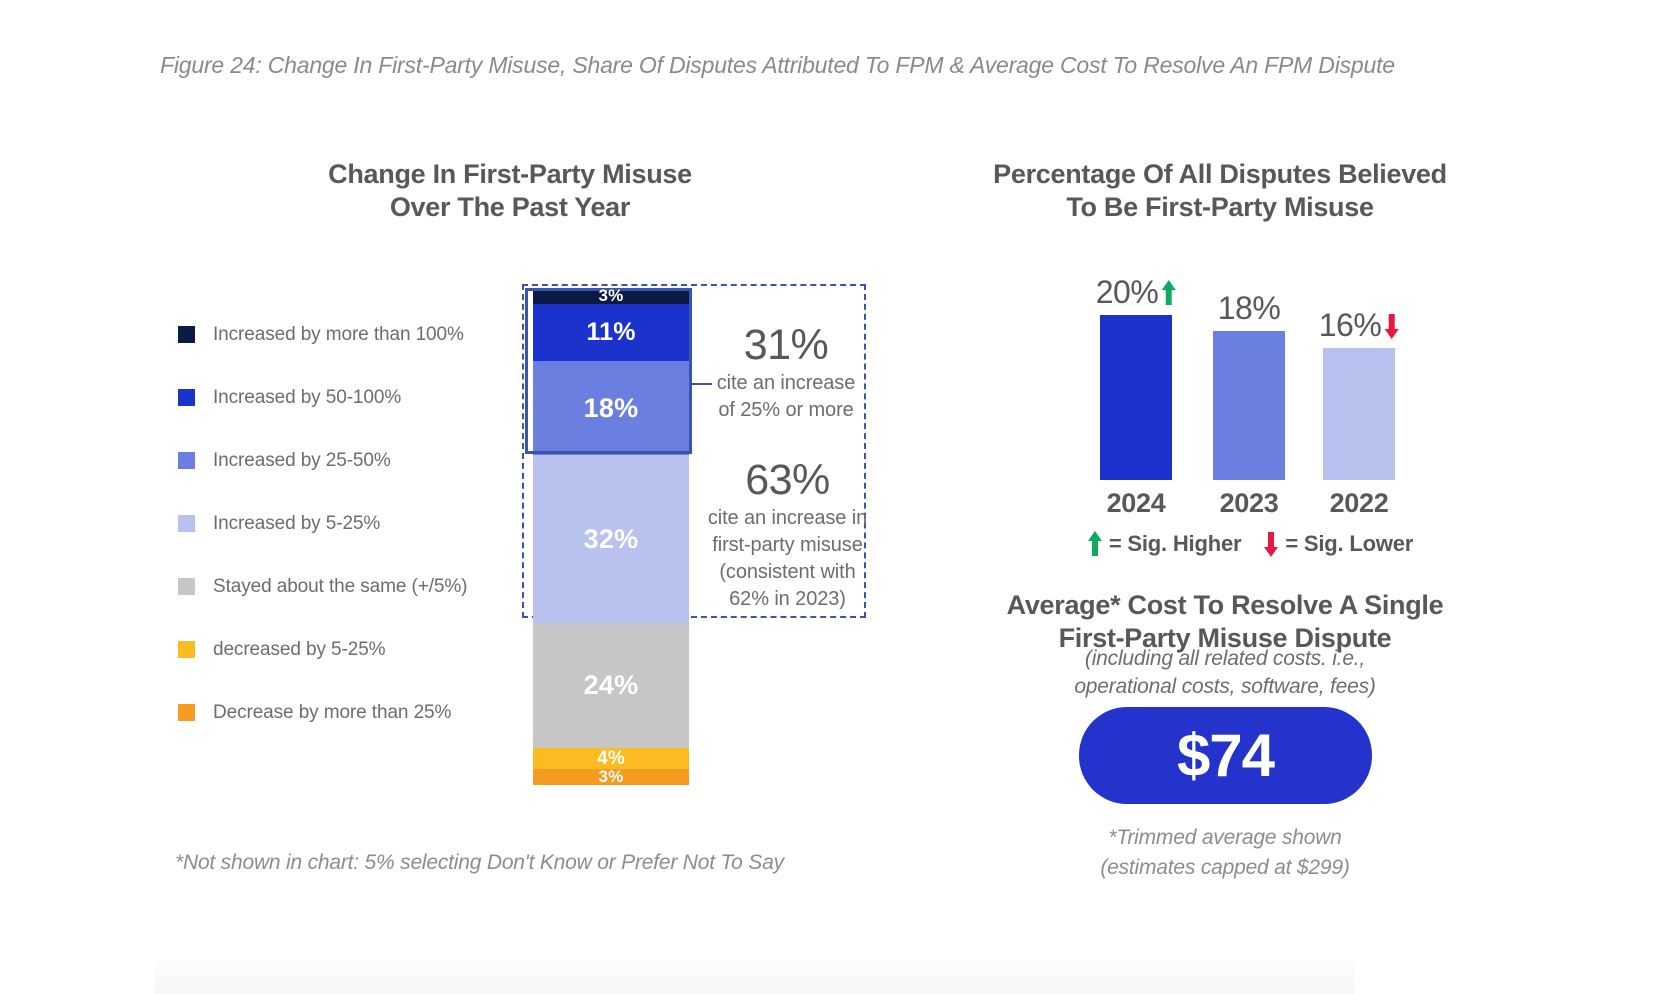 Image resolution: width=1658 pixels, height=994 pixels. I want to click on legend-label: Increased by 25-50%, so click(302, 460).